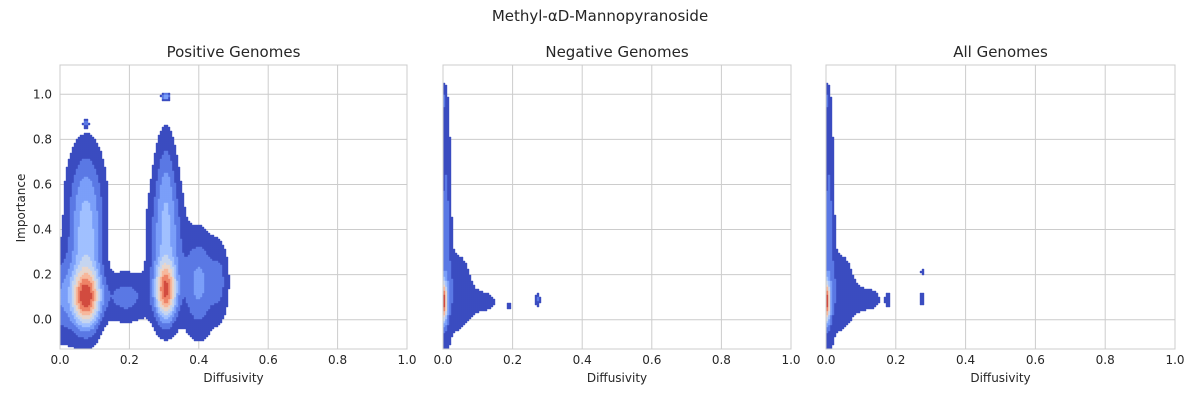 The width and height of the screenshot is (1200, 400). What do you see at coordinates (1000, 52) in the screenshot?
I see `panel-title: All Genomes` at bounding box center [1000, 52].